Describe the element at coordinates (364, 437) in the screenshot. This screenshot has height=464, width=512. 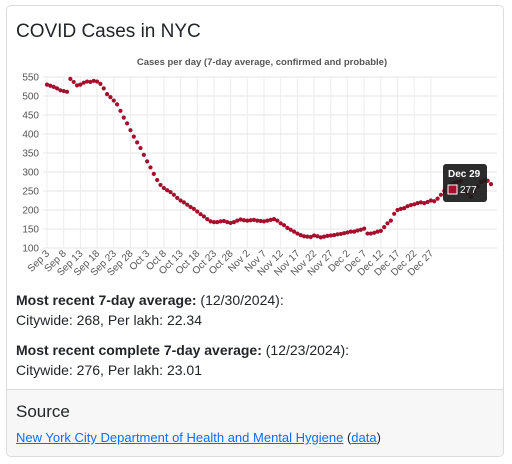
I see `data-link: data` at that location.